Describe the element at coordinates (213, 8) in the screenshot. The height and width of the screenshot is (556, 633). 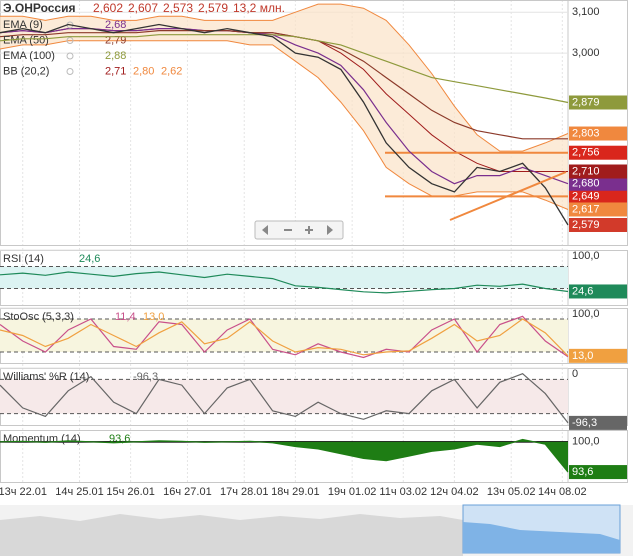
I see `quote-value: 2,579` at that location.